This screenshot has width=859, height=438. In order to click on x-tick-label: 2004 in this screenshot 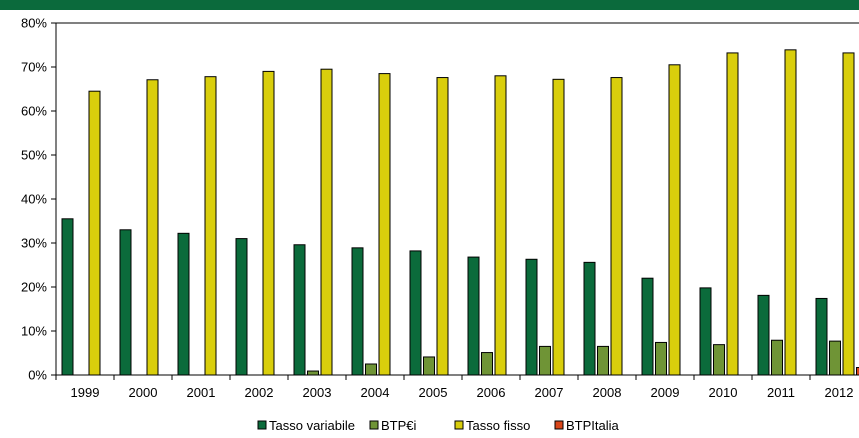, I will do `click(375, 392)`.